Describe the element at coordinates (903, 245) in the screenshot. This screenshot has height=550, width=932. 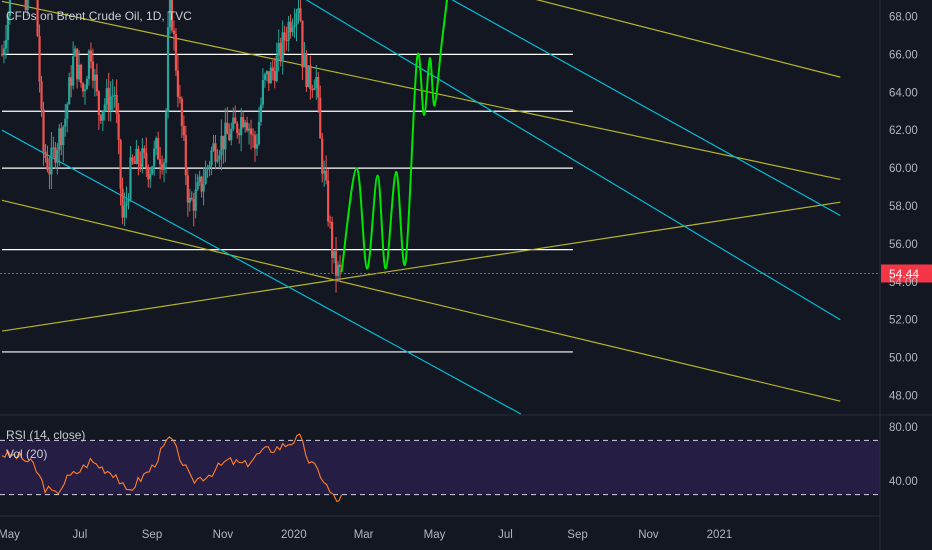
I see `price-tick-4: 56.00` at that location.